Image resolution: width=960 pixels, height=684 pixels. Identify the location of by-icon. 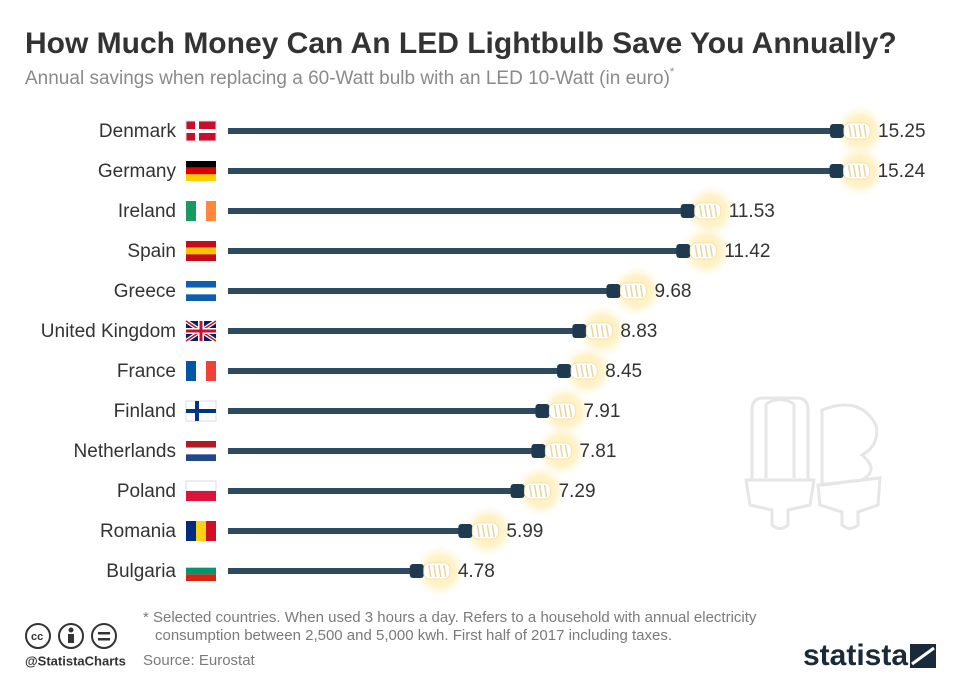
(71, 638).